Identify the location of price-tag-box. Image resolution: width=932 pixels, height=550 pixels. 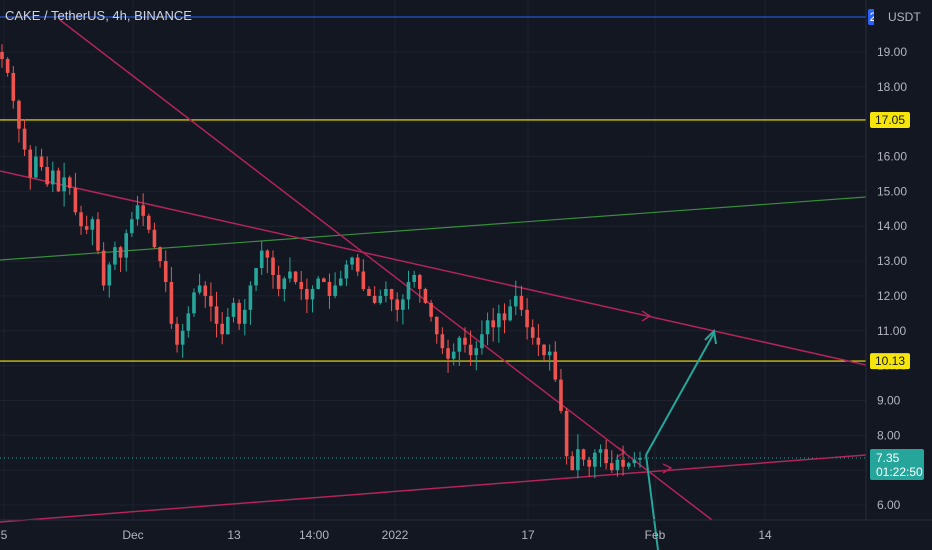
(890, 361).